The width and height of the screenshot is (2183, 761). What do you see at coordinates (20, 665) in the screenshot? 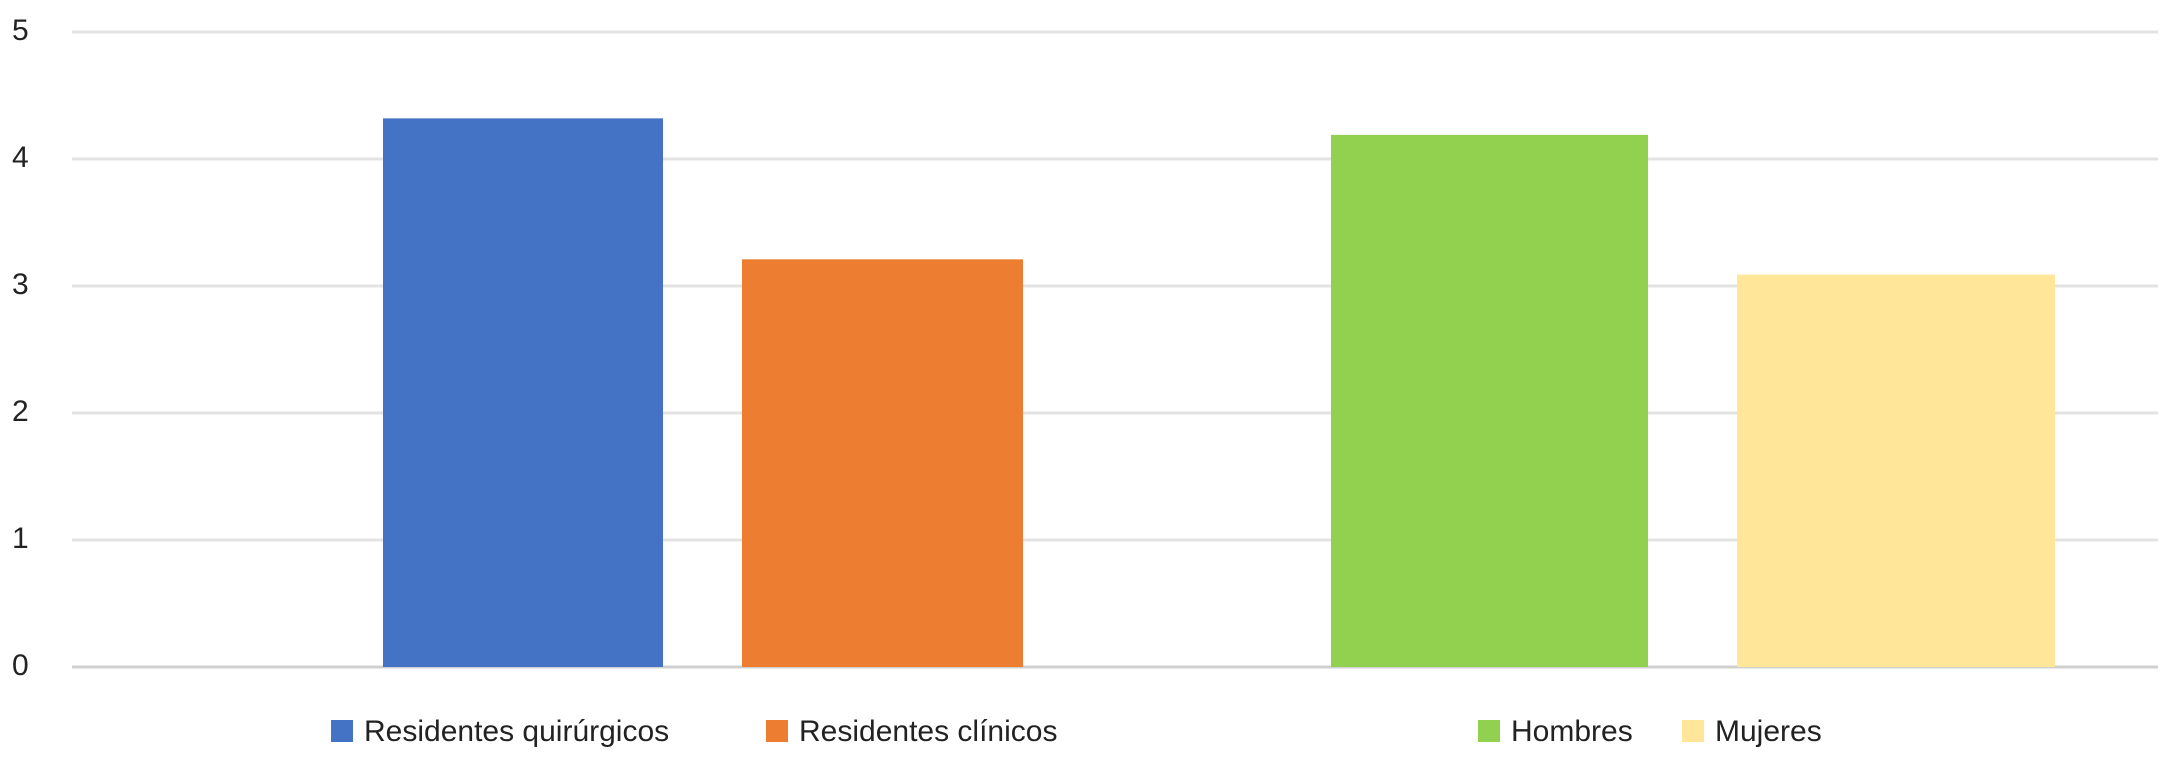
I see `y-tick-label: 0` at bounding box center [20, 665].